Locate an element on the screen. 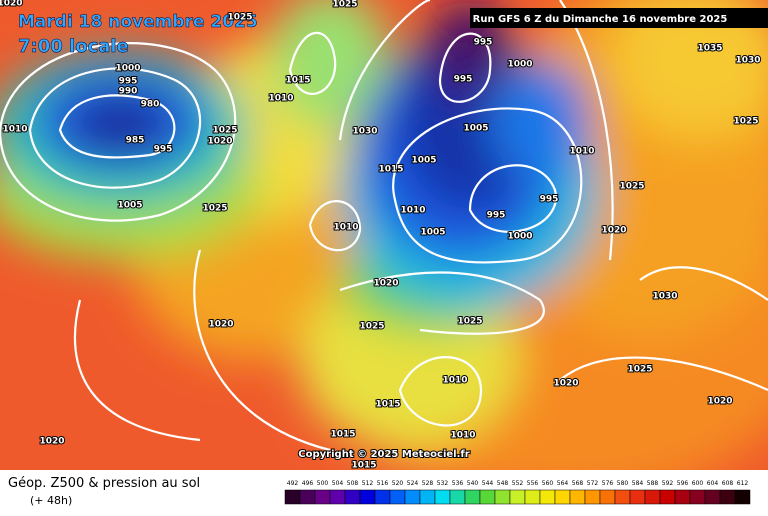 The width and height of the screenshot is (768, 516). legend-label: 496 is located at coordinates (308, 483).